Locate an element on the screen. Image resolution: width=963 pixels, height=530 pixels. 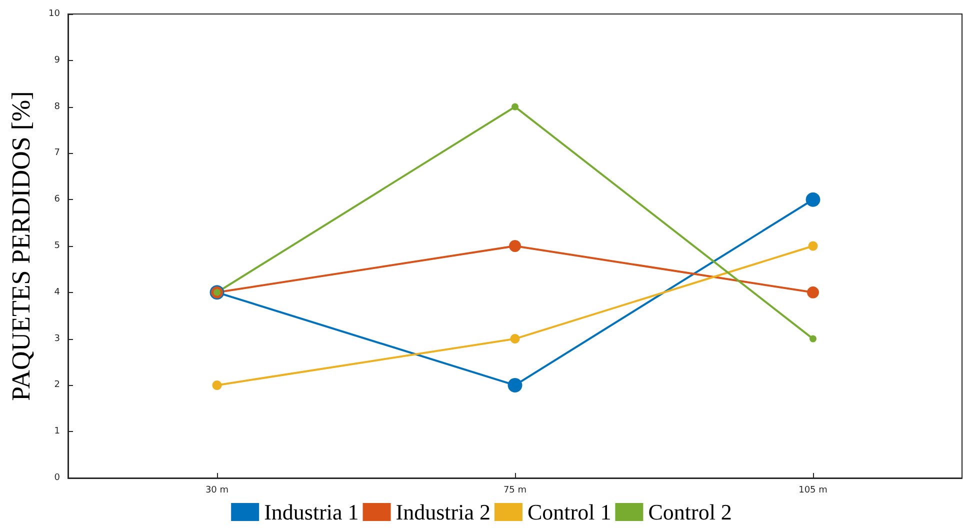
x-tick-label: 105 m is located at coordinates (813, 491).